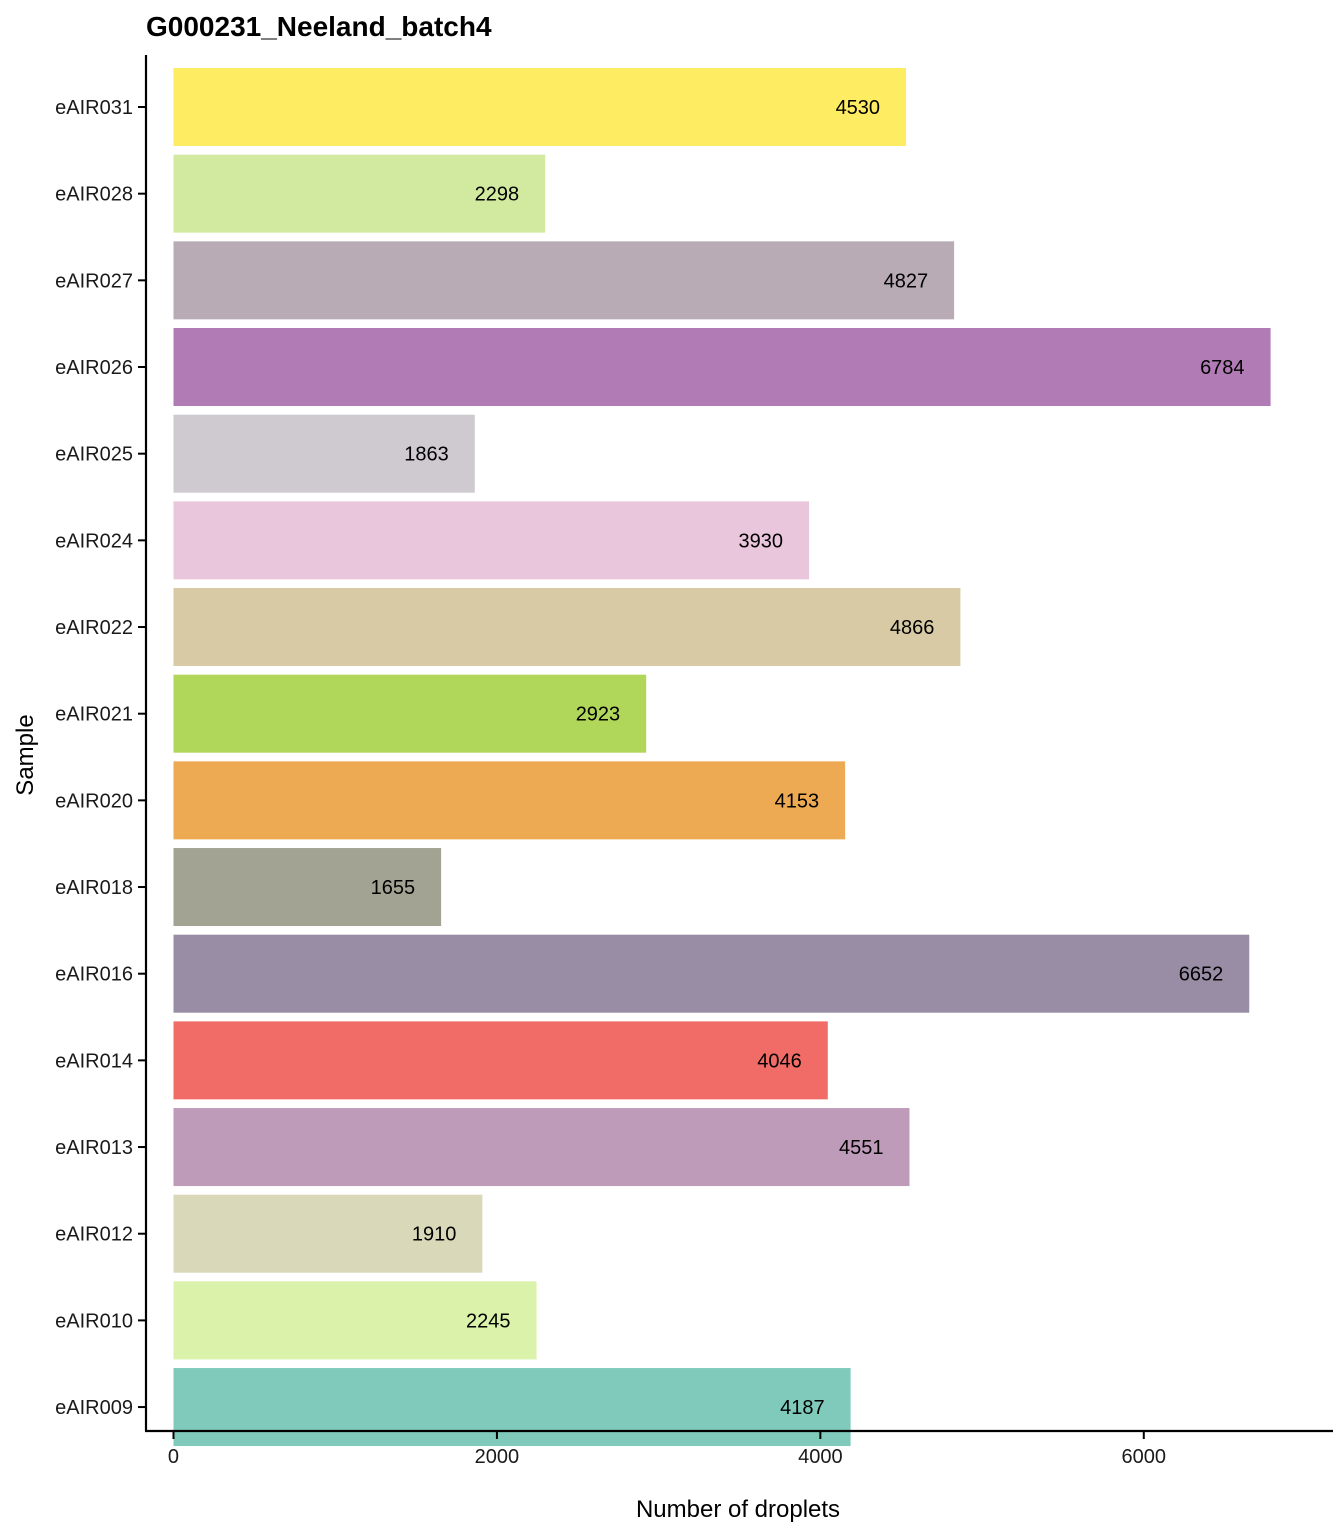  I want to click on x-tick-label: 2000, so click(497, 1457).